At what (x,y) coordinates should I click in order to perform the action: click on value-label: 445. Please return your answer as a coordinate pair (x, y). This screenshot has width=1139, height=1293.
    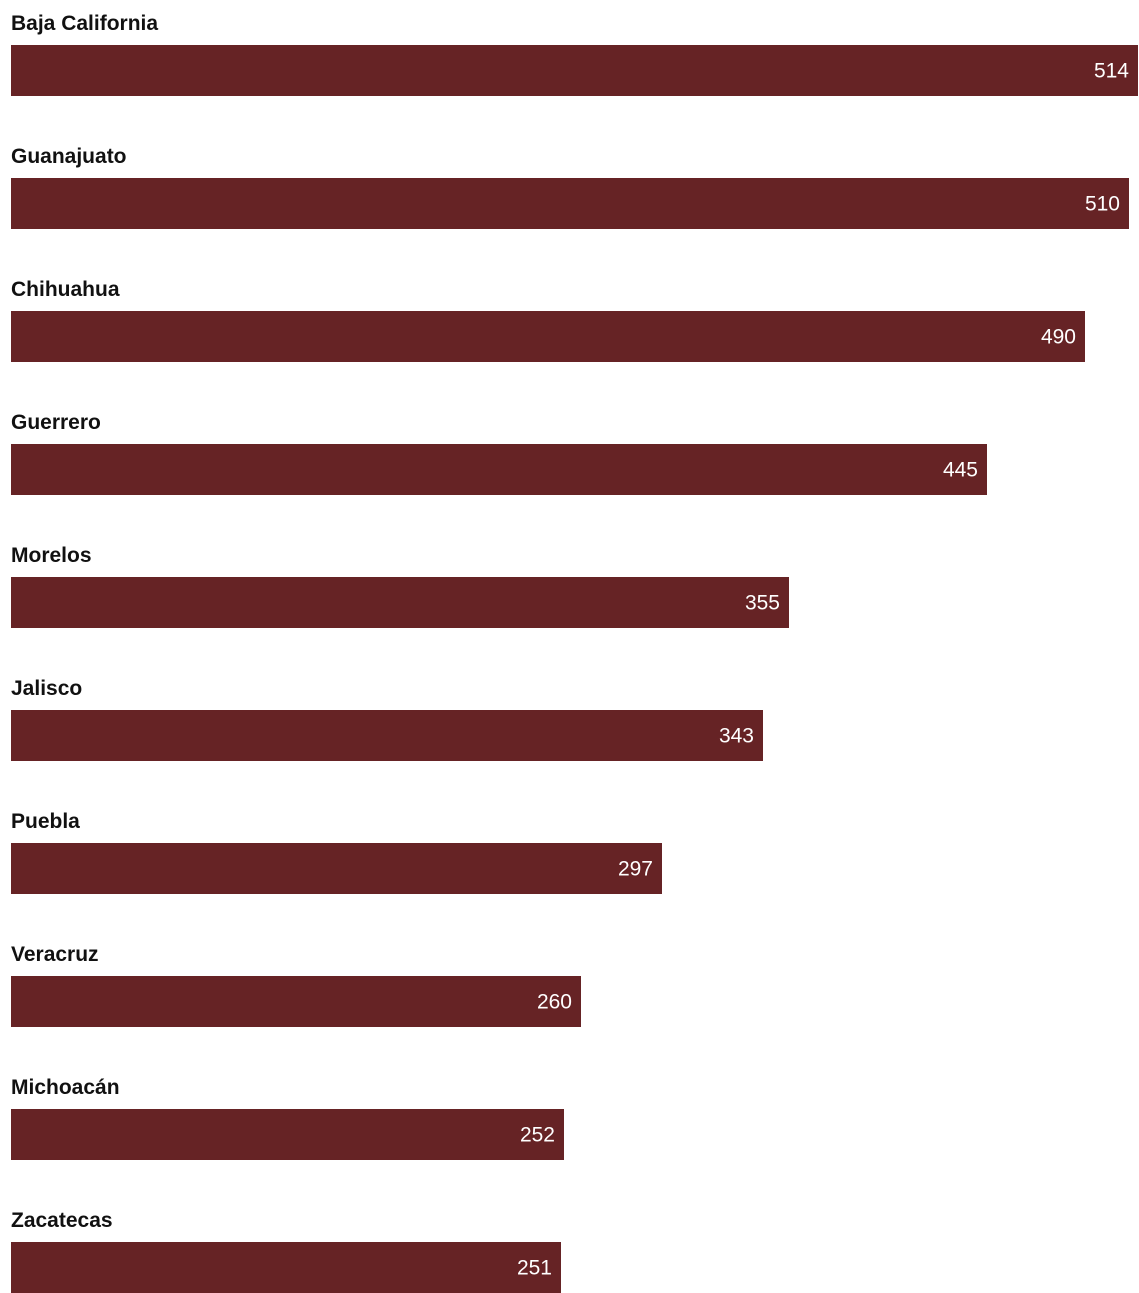
    Looking at the image, I should click on (960, 469).